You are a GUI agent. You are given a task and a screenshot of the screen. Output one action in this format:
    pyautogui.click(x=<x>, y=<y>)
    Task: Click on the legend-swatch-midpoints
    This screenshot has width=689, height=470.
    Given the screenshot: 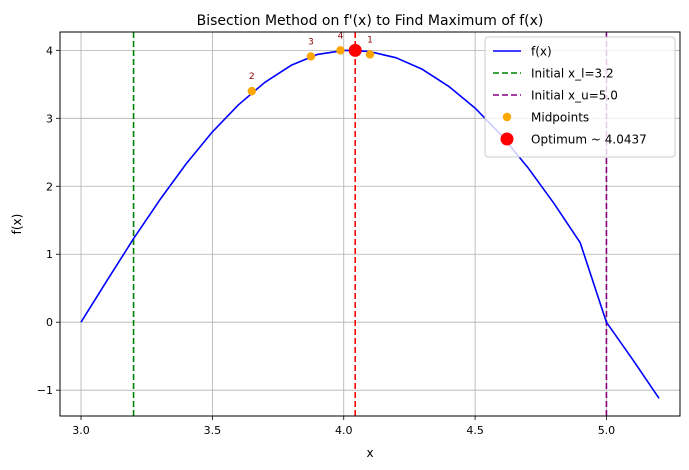 What is the action you would take?
    pyautogui.click(x=507, y=117)
    